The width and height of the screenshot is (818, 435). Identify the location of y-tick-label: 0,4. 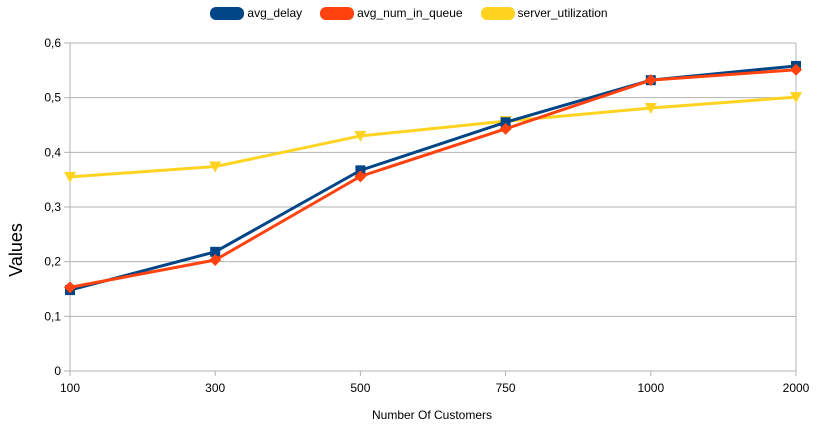
(52, 152).